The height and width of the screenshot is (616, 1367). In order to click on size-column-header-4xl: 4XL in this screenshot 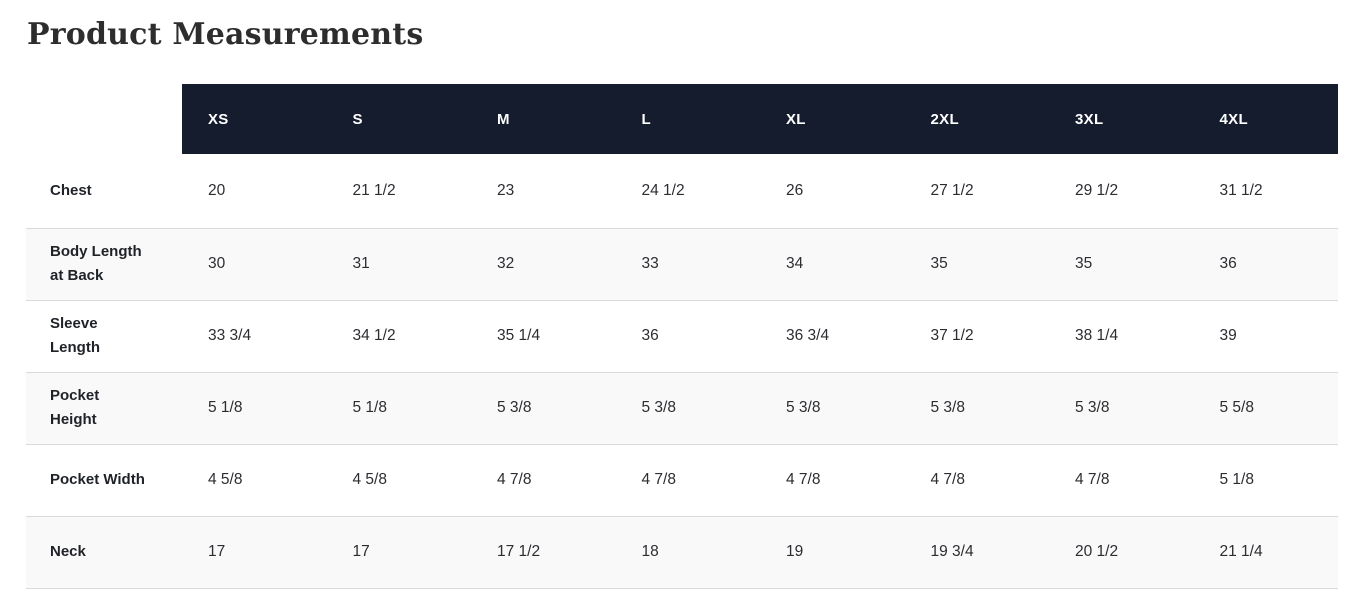, I will do `click(1265, 119)`.